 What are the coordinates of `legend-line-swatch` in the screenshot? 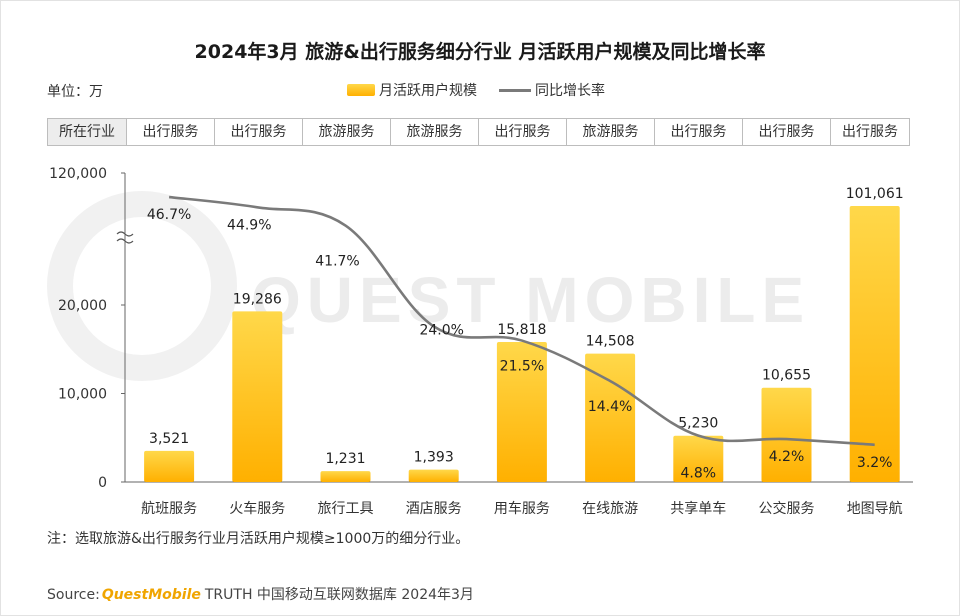 It's located at (515, 90).